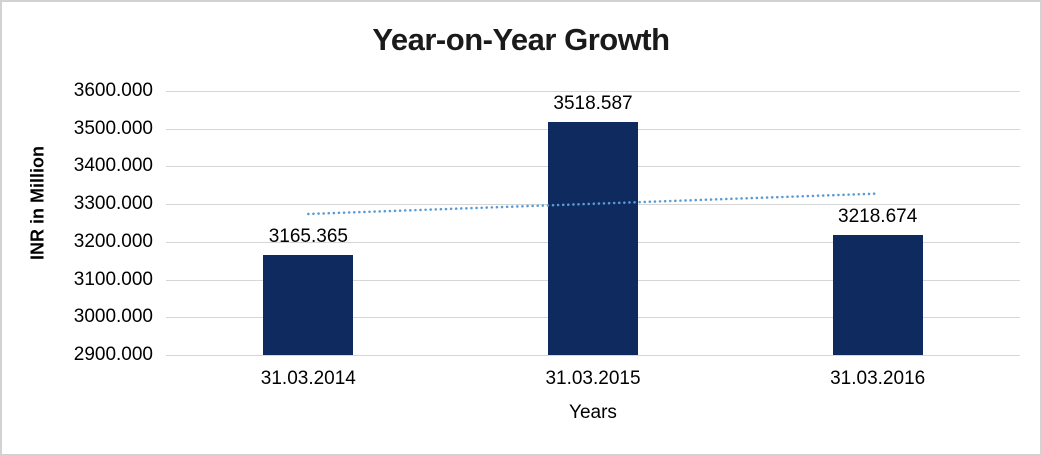 The width and height of the screenshot is (1042, 456). What do you see at coordinates (878, 378) in the screenshot?
I see `x-tick-label: 31.03.2016` at bounding box center [878, 378].